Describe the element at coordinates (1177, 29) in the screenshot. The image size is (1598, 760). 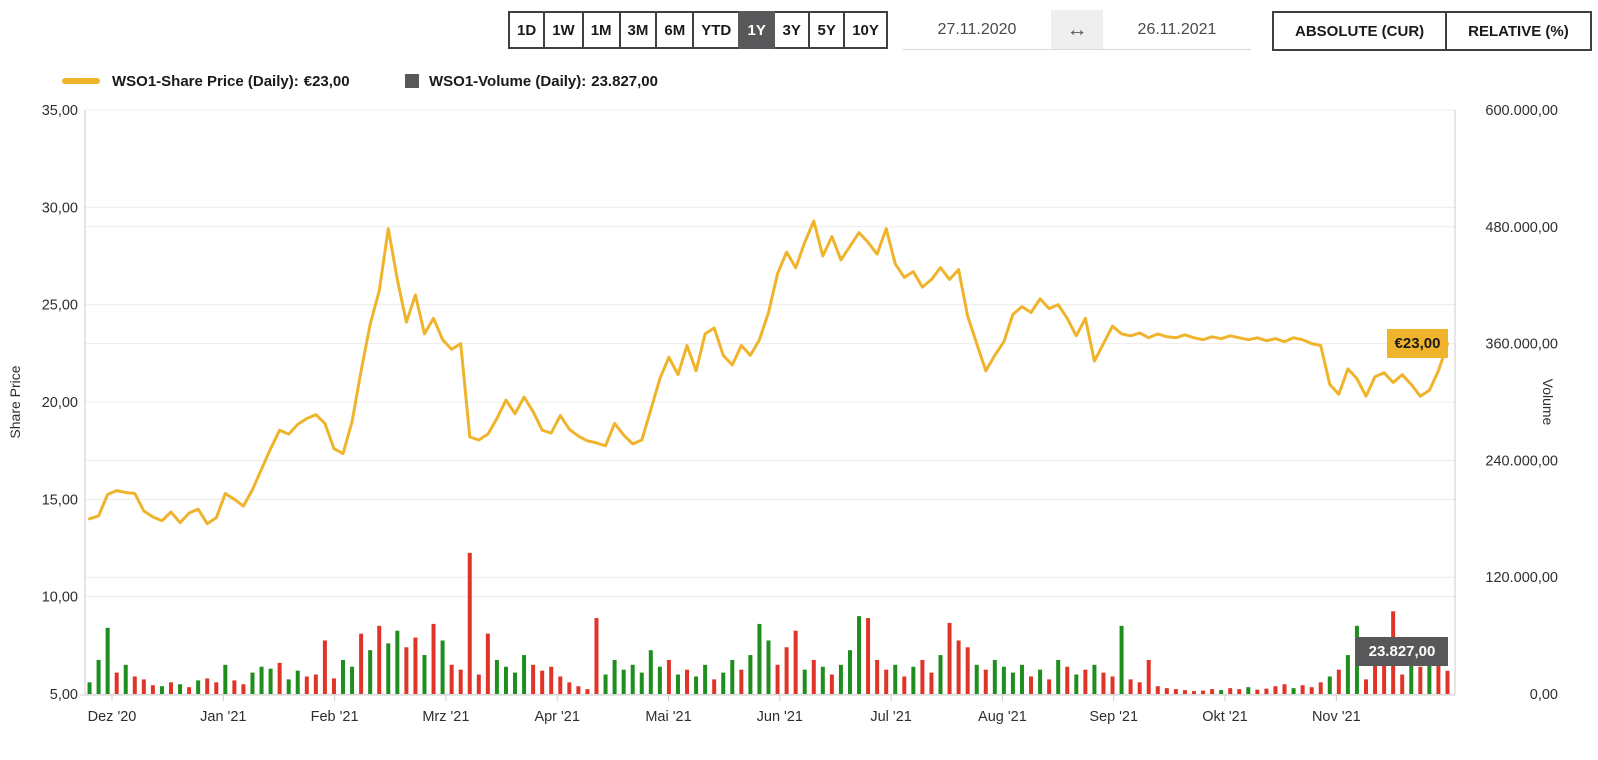
I see `date-to-input: 26.11.2021` at that location.